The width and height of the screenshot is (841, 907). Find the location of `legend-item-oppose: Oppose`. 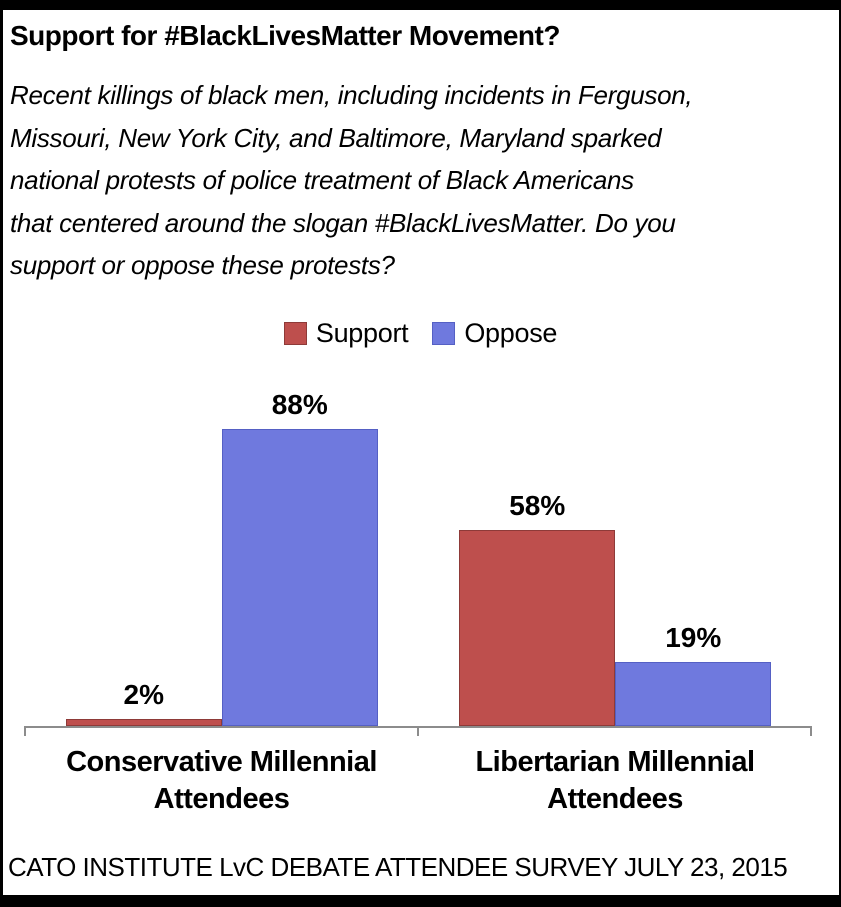

legend-item-oppose: Oppose is located at coordinates (494, 333).